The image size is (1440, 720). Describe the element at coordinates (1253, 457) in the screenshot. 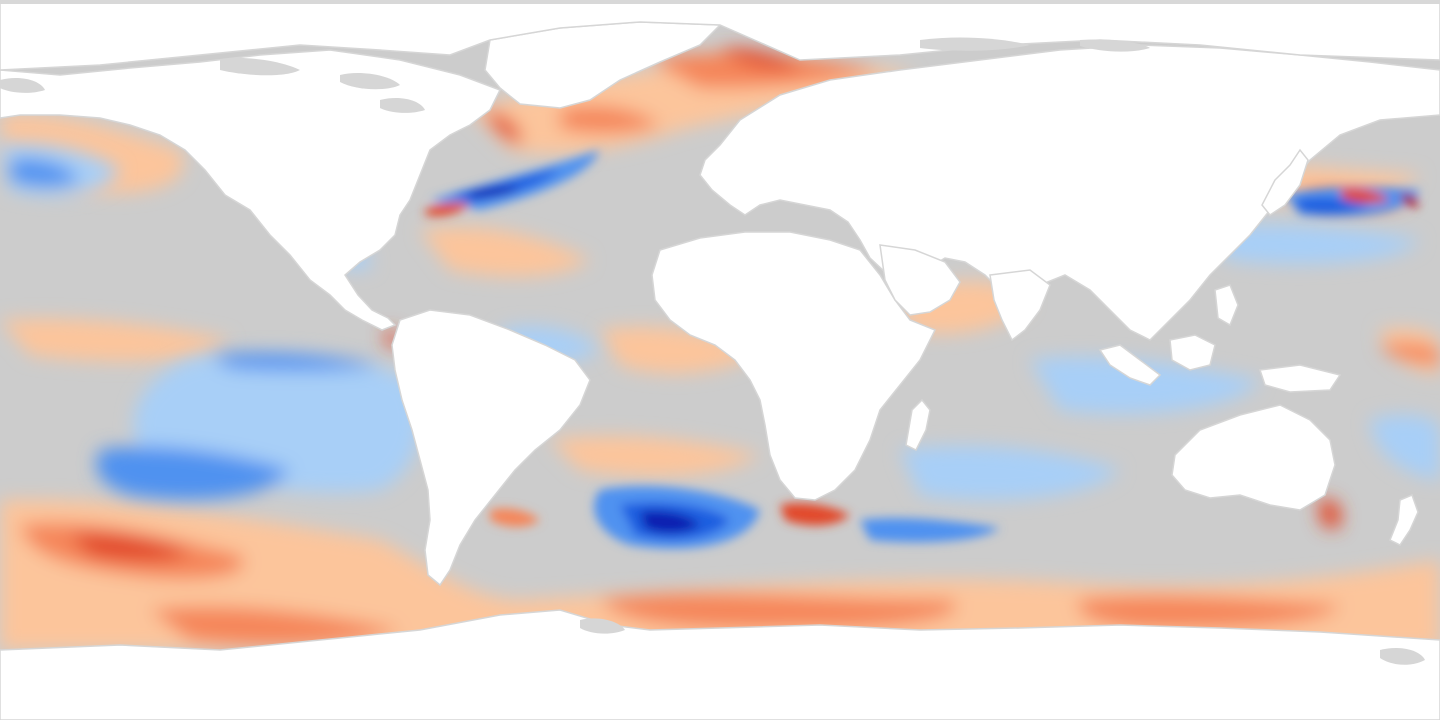

I see `australia-landmass` at that location.